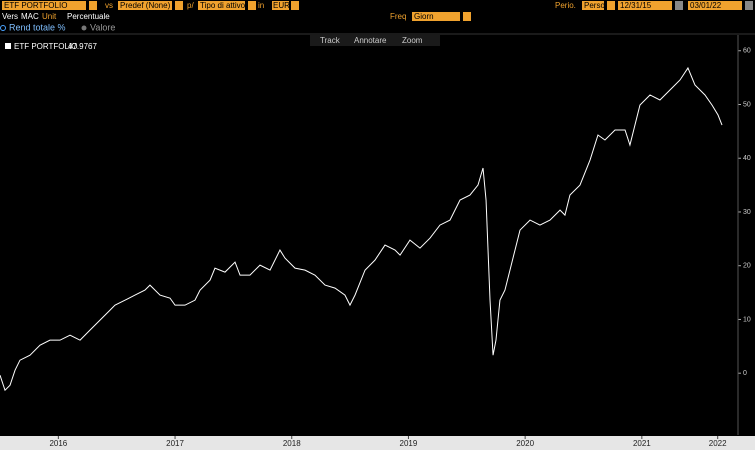  I want to click on end-date-field: 03/01/22, so click(715, 5).